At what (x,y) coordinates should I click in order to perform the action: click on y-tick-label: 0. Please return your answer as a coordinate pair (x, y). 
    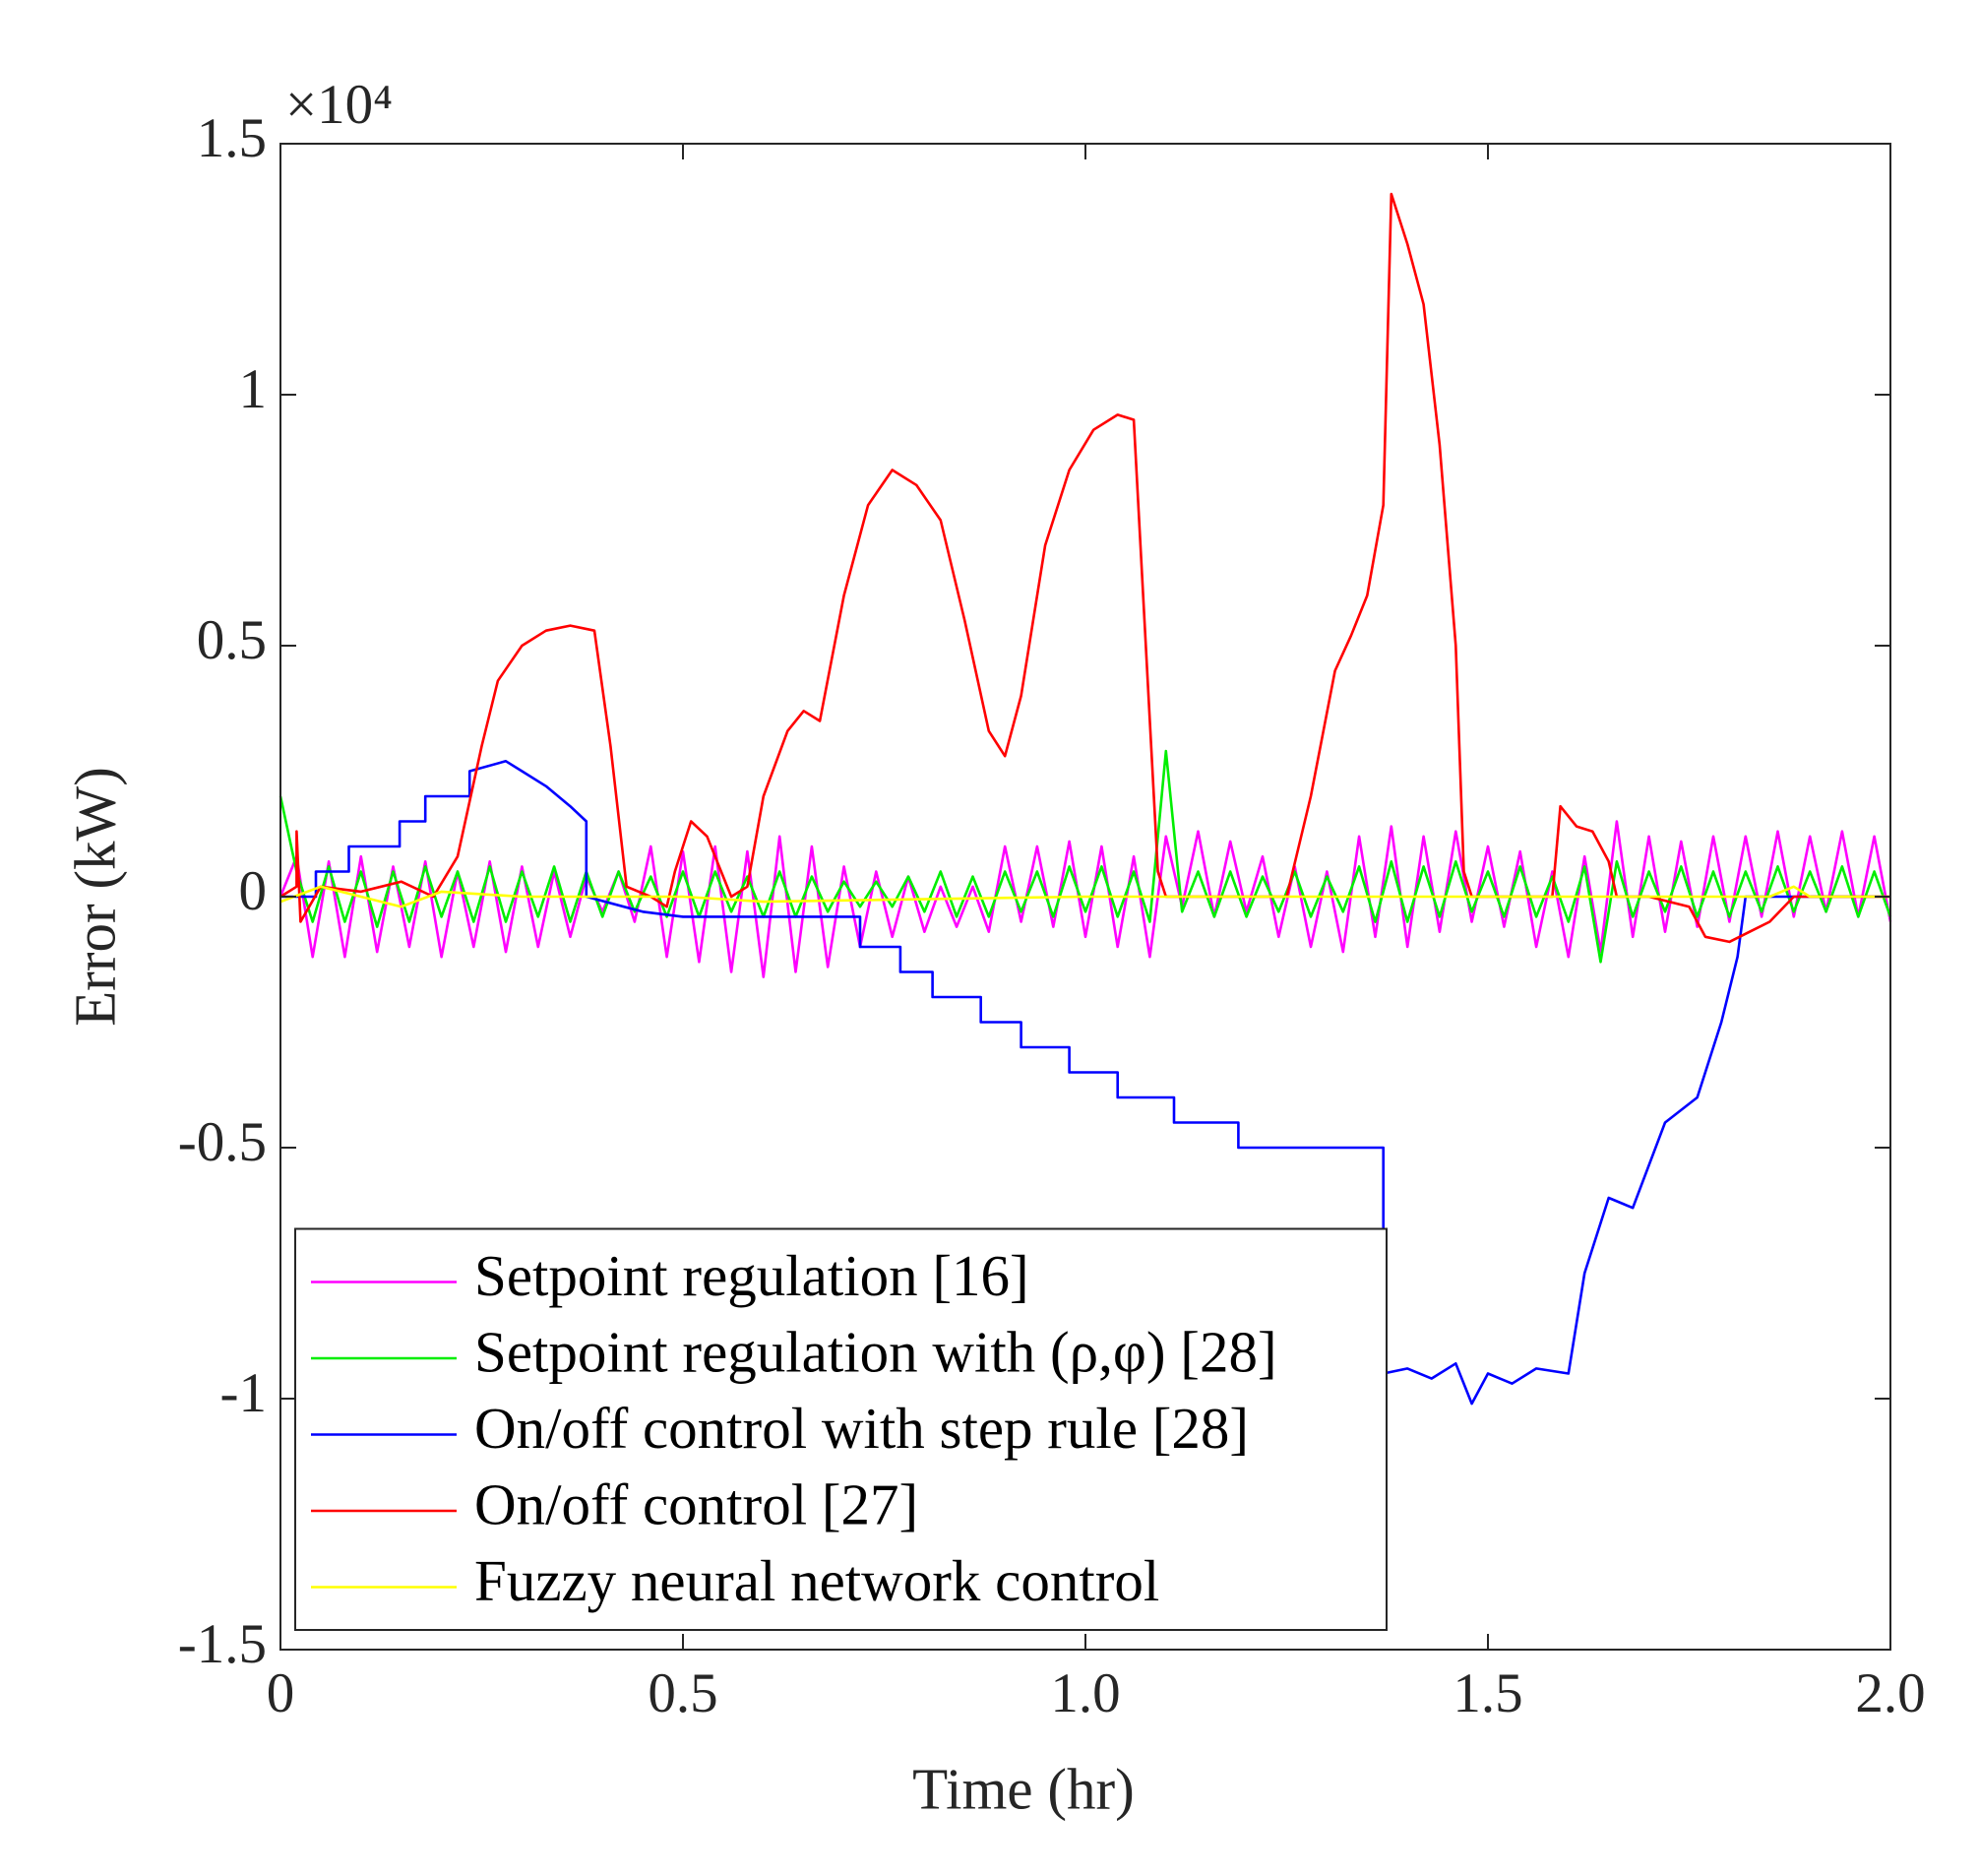
    Looking at the image, I should click on (253, 891).